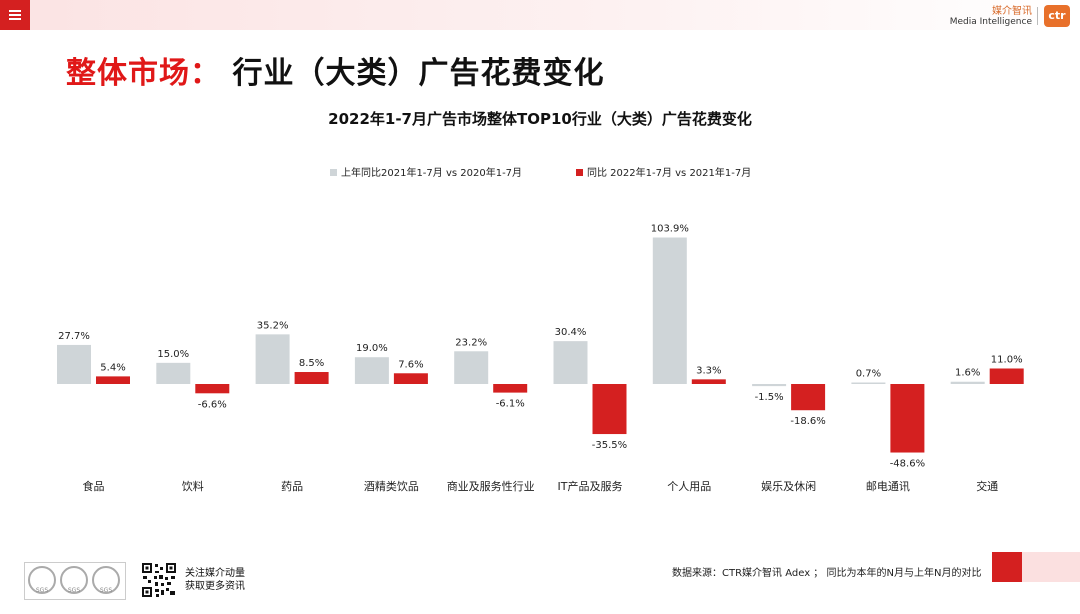  Describe the element at coordinates (410, 364) in the screenshot. I see `data-label-1-3: 7.6%` at that location.